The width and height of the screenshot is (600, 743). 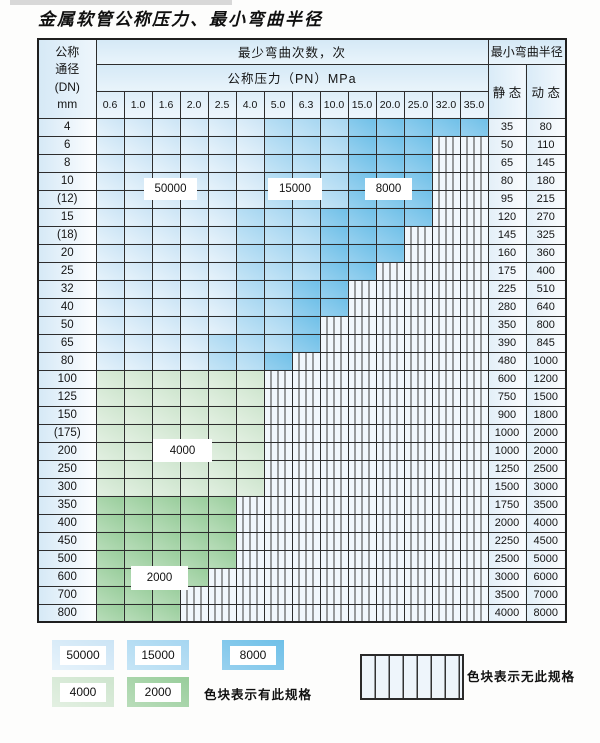 What do you see at coordinates (507, 289) in the screenshot?
I see `static-value-cell: 225` at bounding box center [507, 289].